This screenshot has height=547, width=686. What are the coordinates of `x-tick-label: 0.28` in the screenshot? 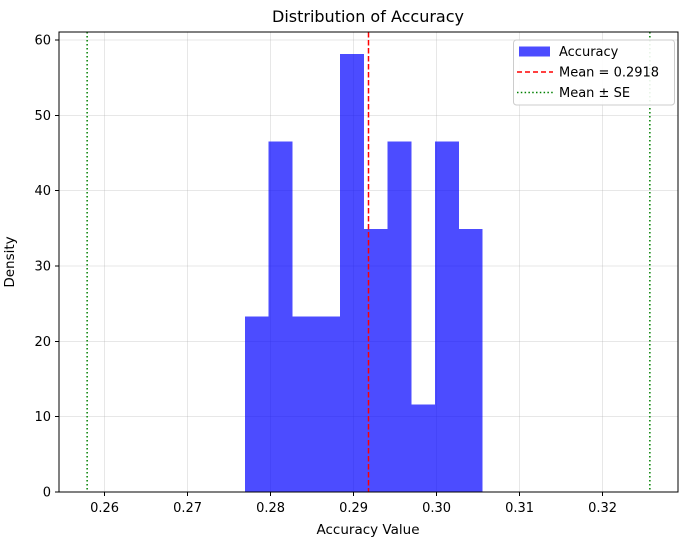 It's located at (270, 508).